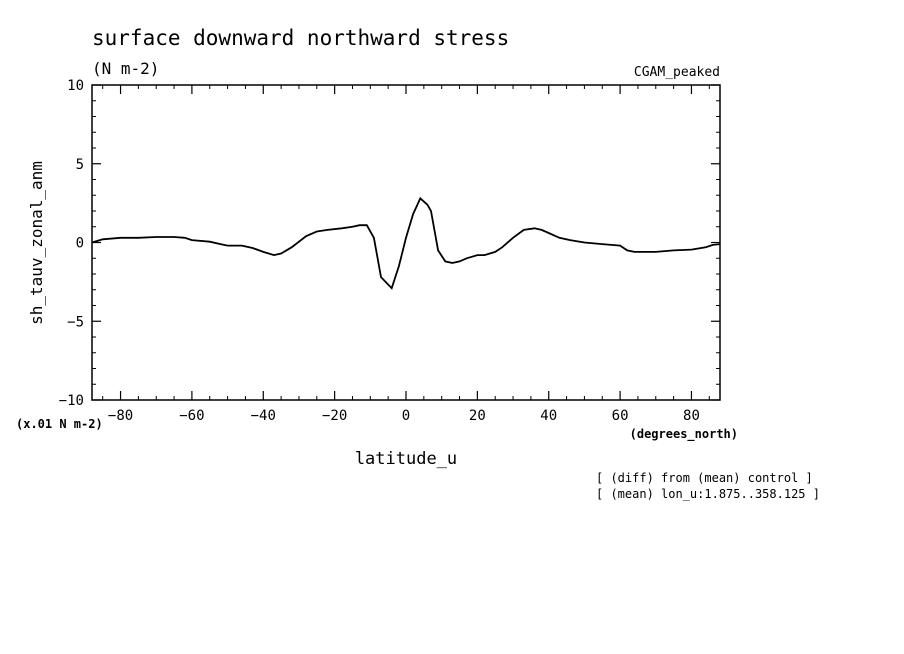  What do you see at coordinates (80, 165) in the screenshot?
I see `y-tick-label: 5` at bounding box center [80, 165].